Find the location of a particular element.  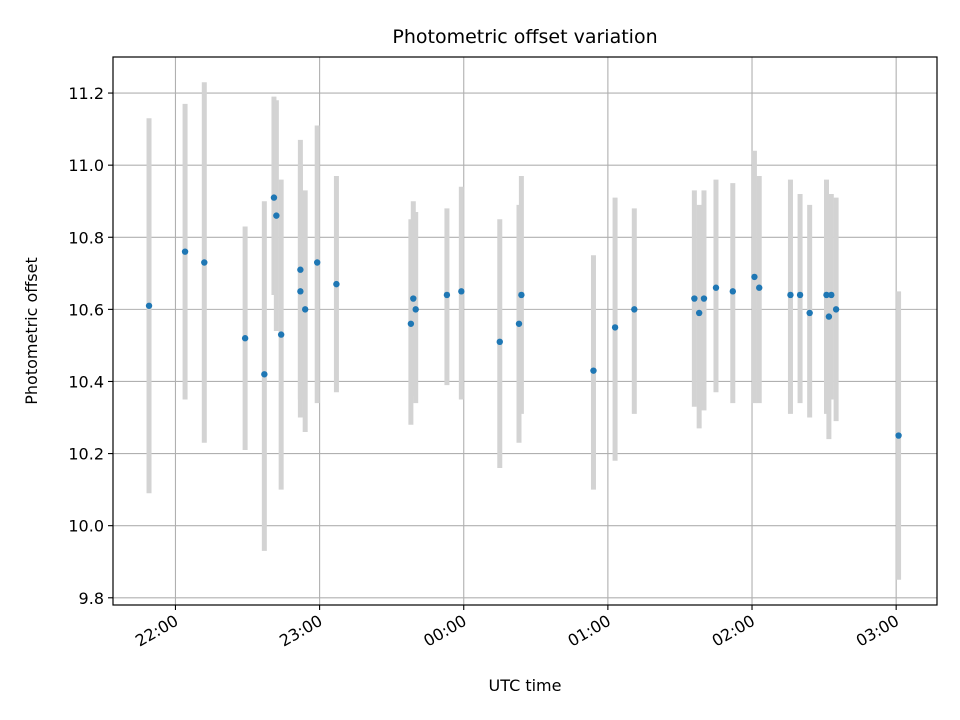

y-tick-label: 10.0 is located at coordinates (86, 526).